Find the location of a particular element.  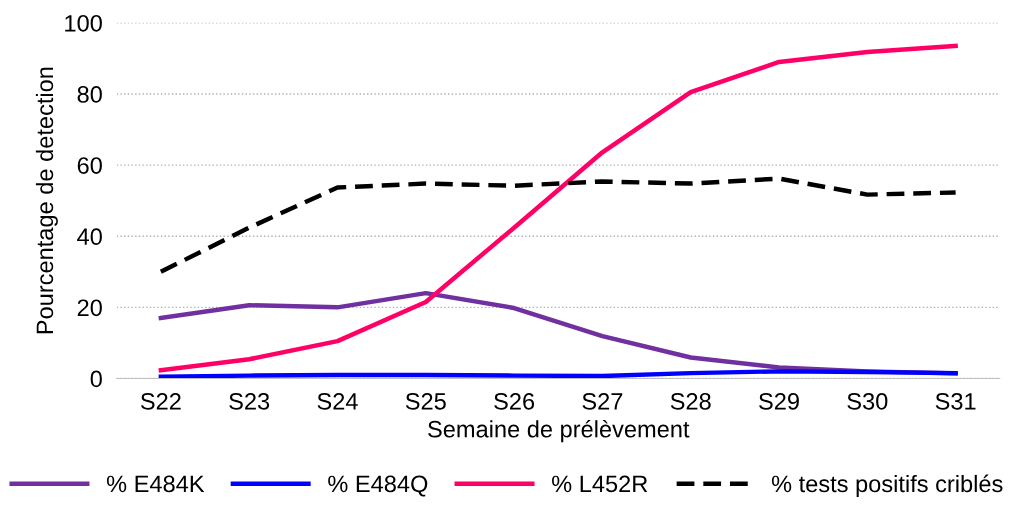

x-tick-label: S25 is located at coordinates (425, 401).